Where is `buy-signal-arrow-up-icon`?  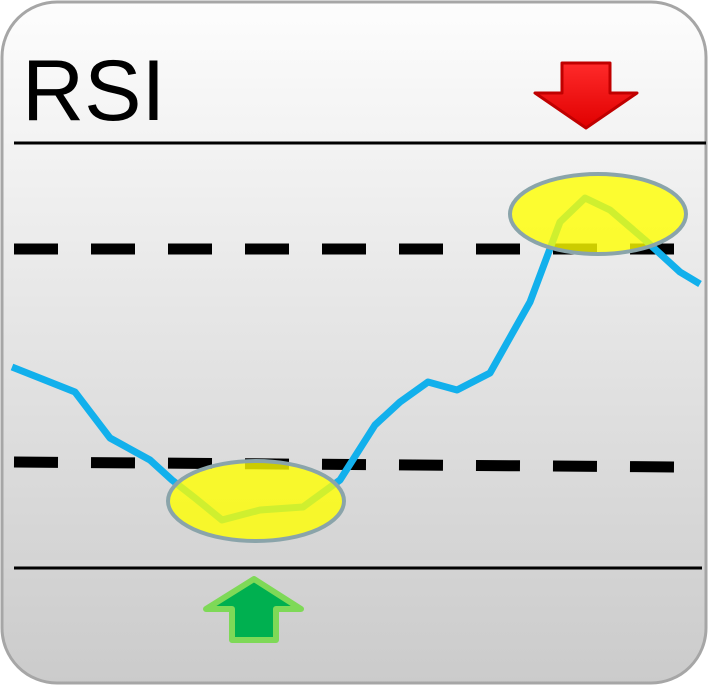 buy-signal-arrow-up-icon is located at coordinates (253, 609).